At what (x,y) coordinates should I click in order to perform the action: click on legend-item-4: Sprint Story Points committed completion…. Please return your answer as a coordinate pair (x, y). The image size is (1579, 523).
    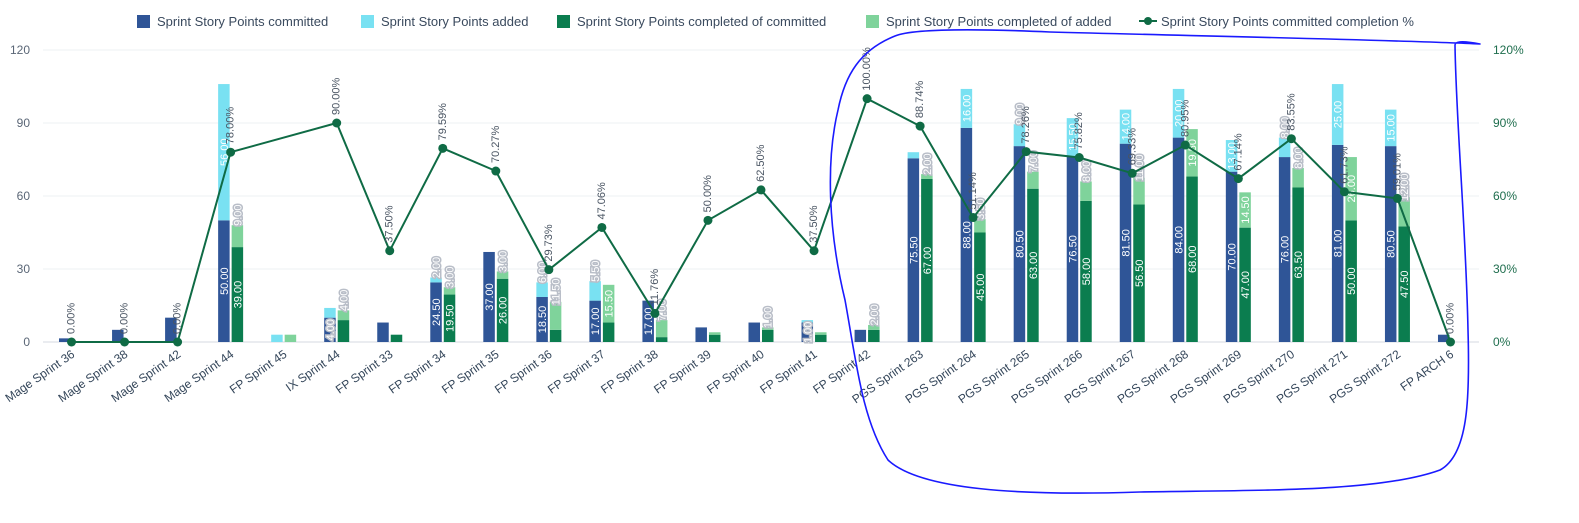
    Looking at the image, I should click on (1276, 21).